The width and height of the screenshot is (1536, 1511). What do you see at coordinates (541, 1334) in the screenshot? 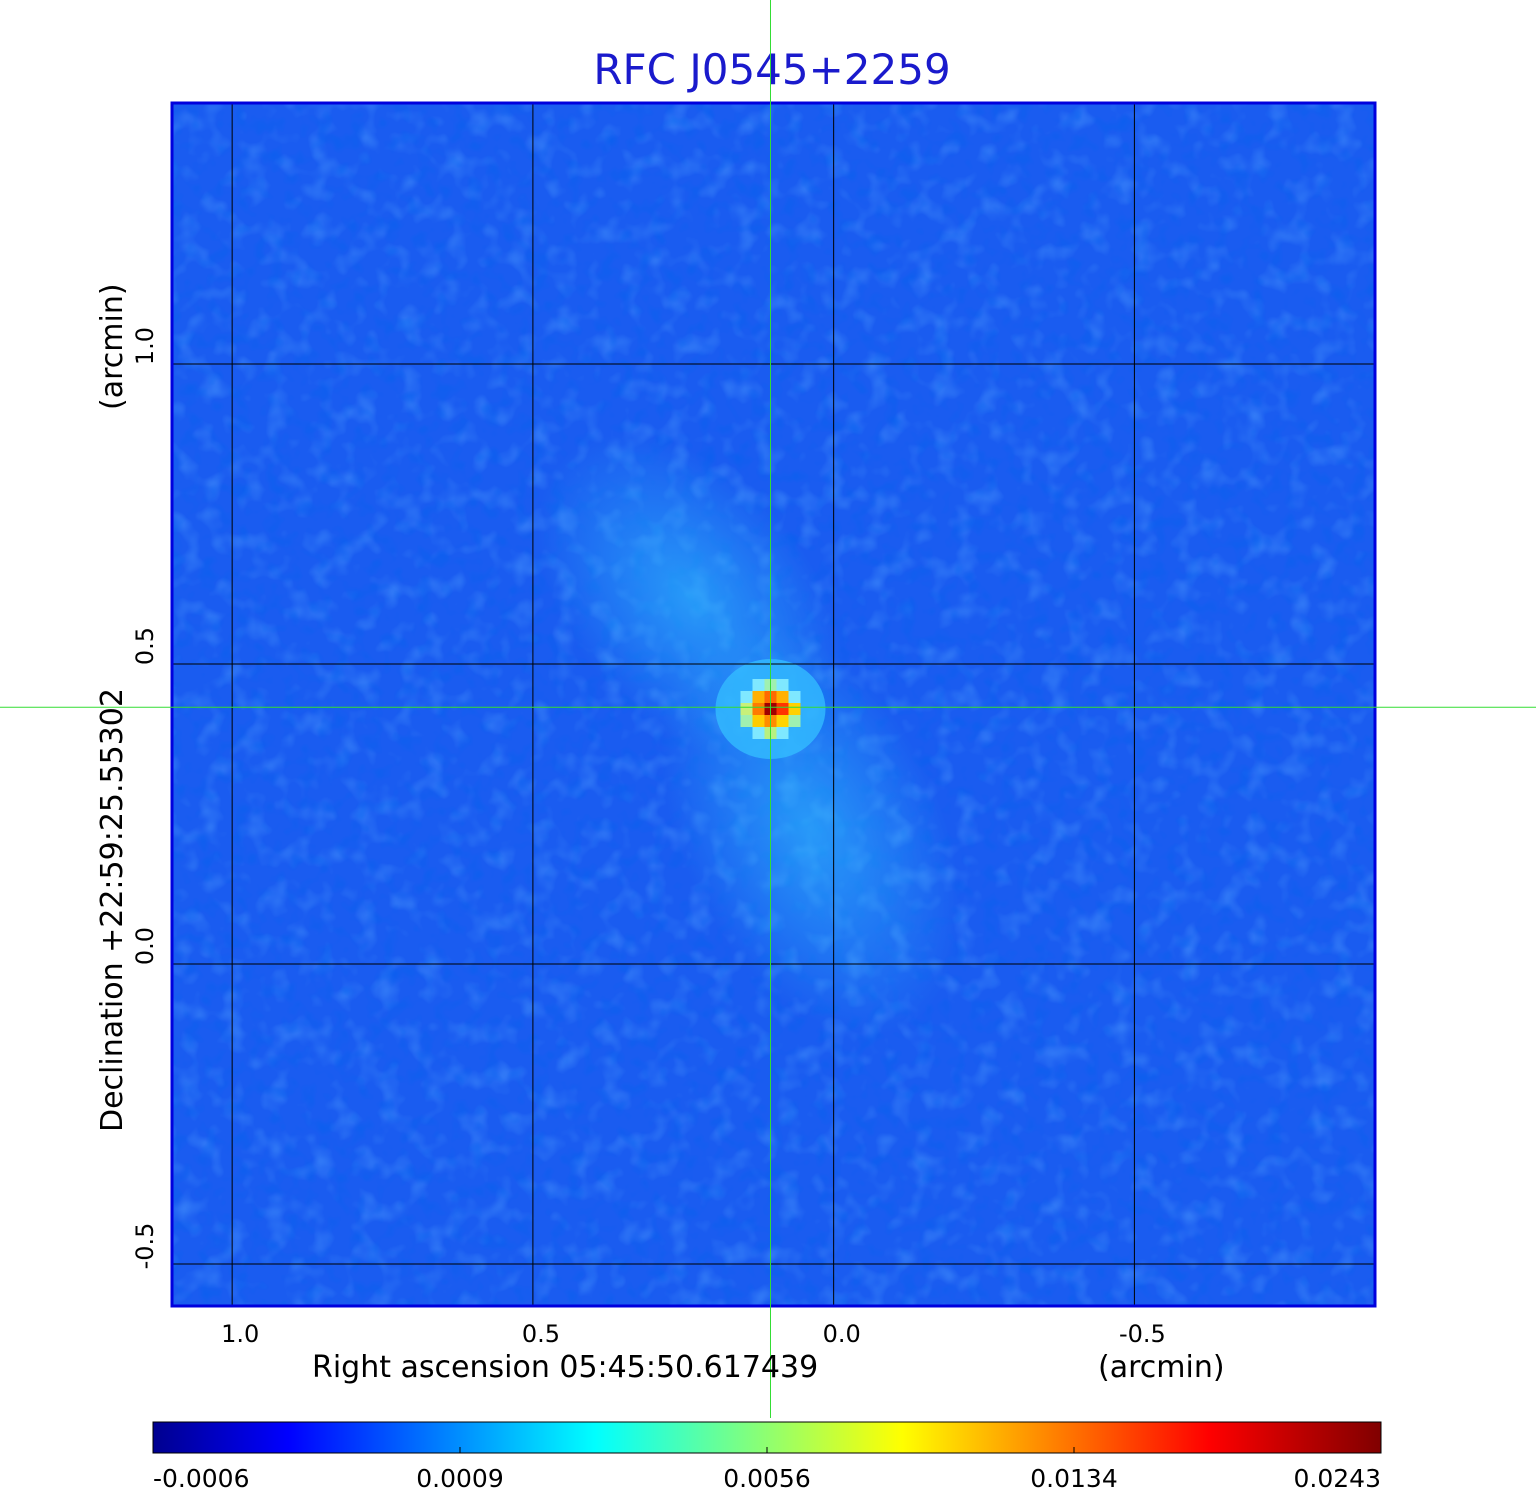
I see `x-tick-label: 0.5` at bounding box center [541, 1334].